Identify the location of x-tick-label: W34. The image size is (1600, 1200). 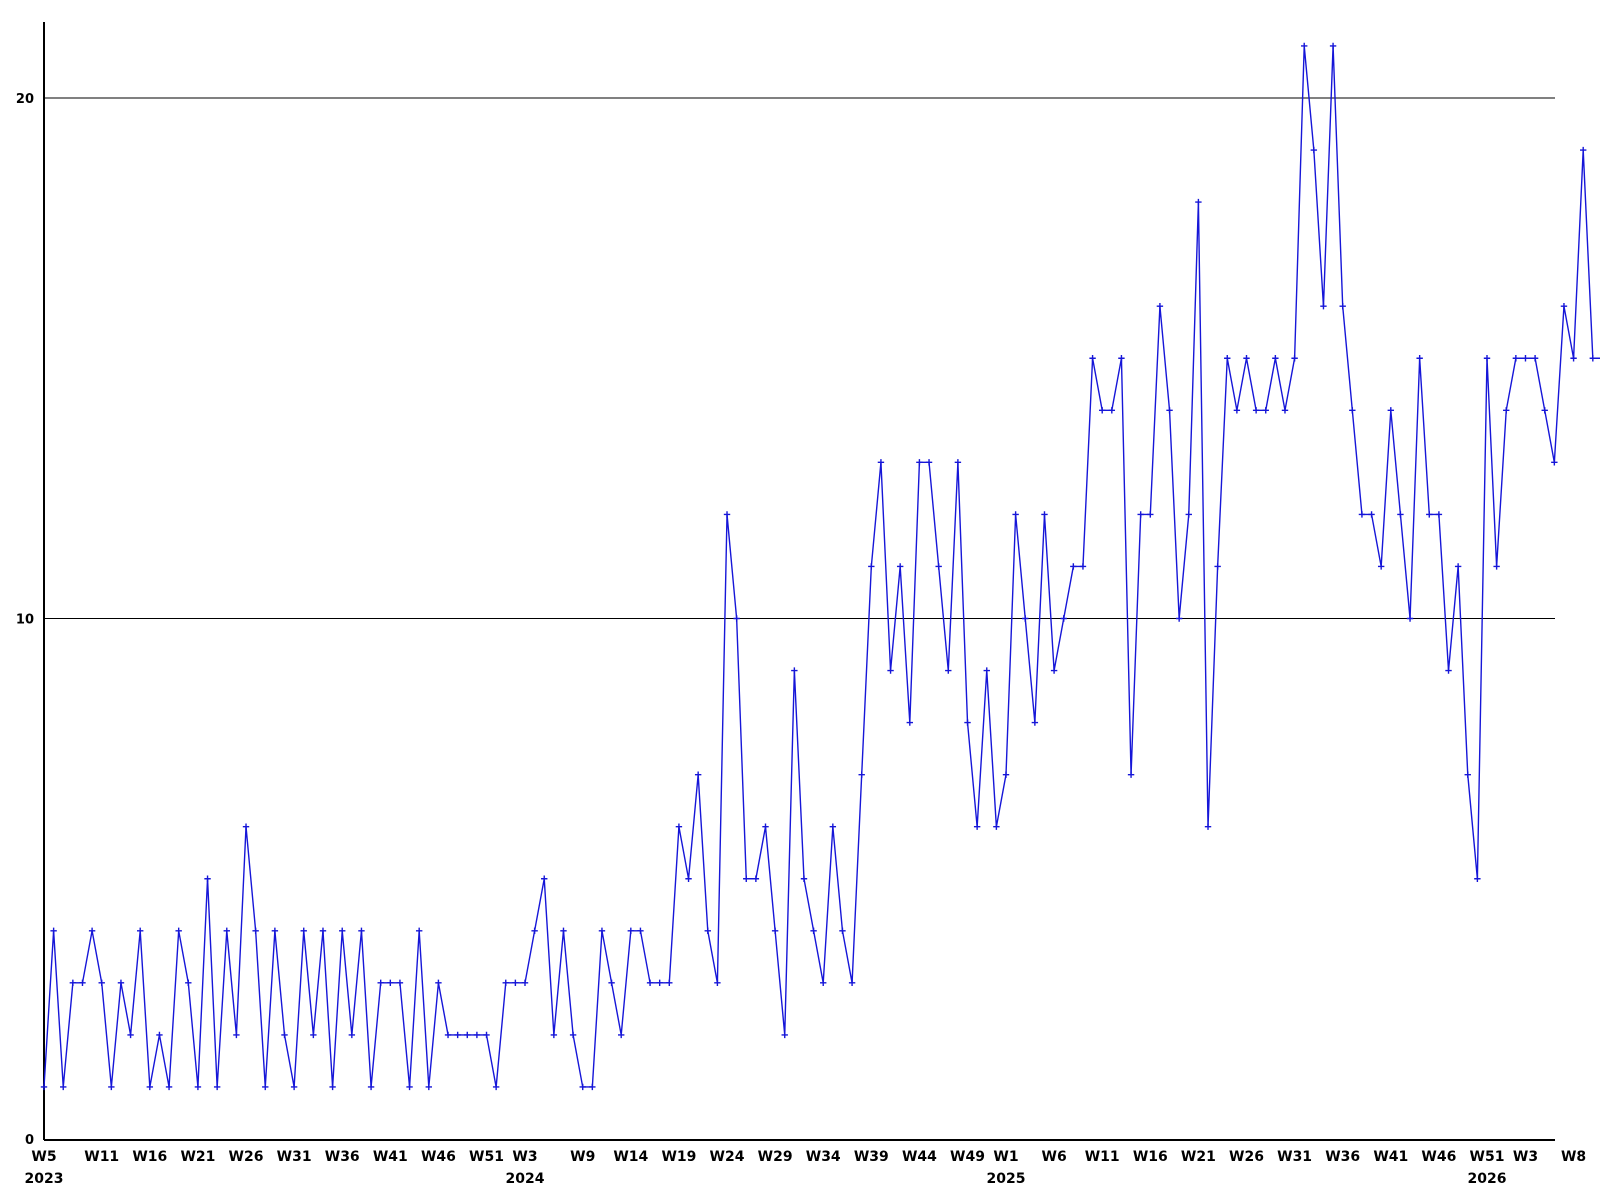
(823, 1157).